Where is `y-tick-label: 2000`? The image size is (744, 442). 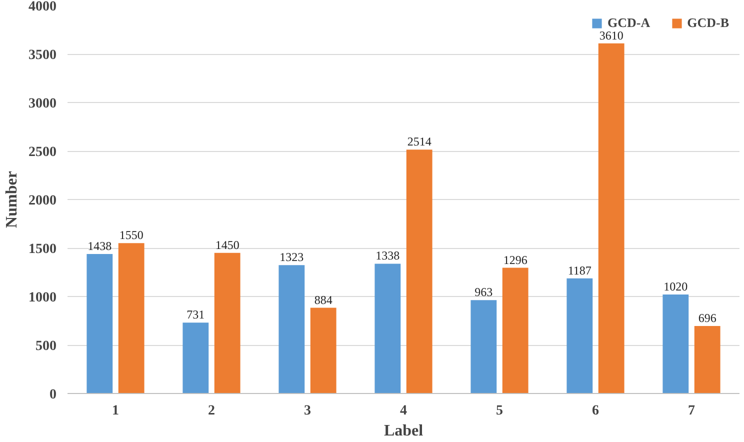 y-tick-label: 2000 is located at coordinates (42, 201).